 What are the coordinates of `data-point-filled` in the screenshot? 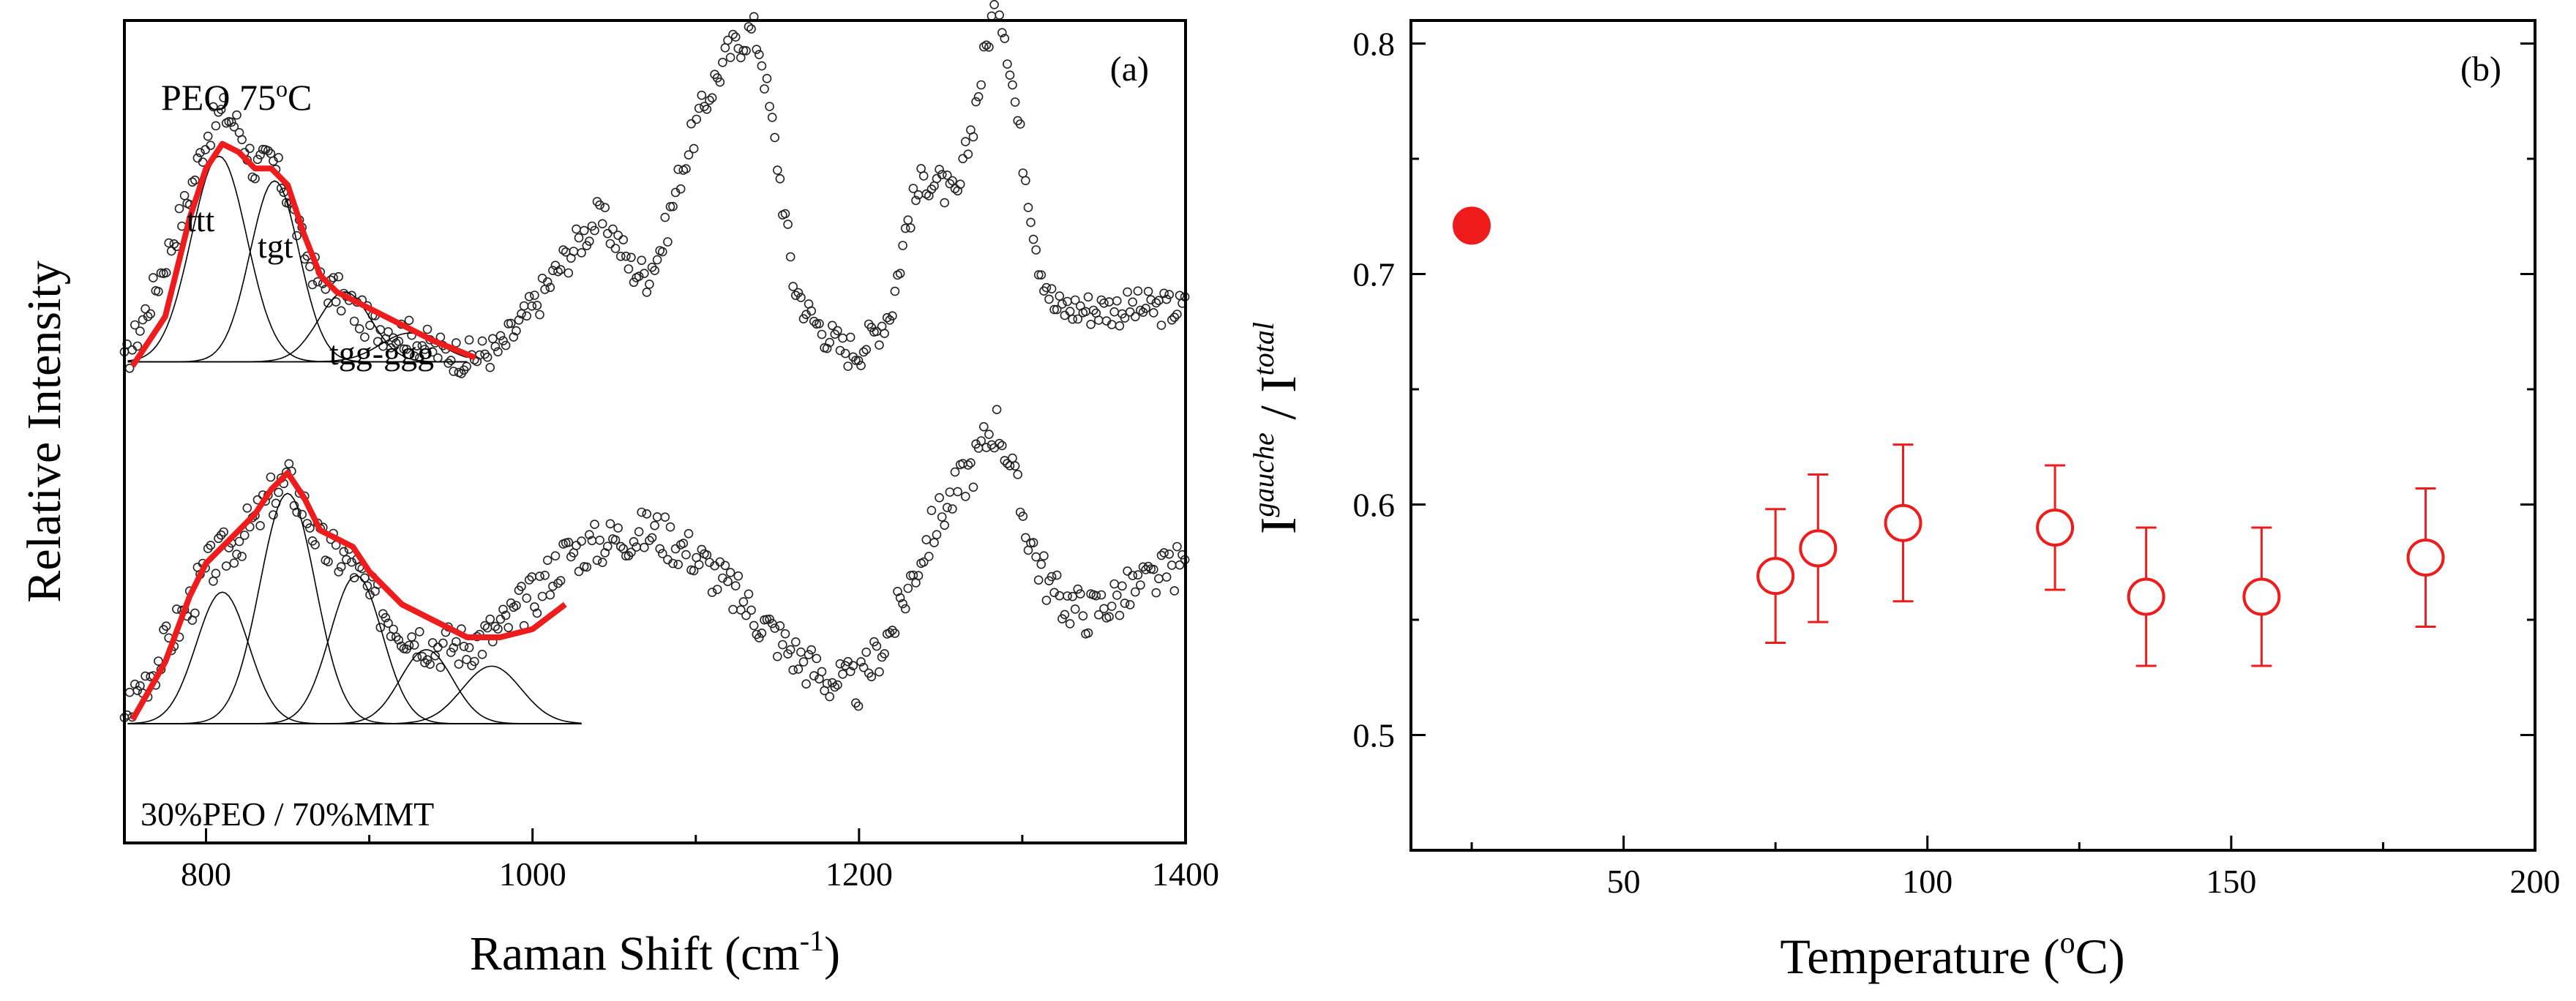 It's located at (1472, 225).